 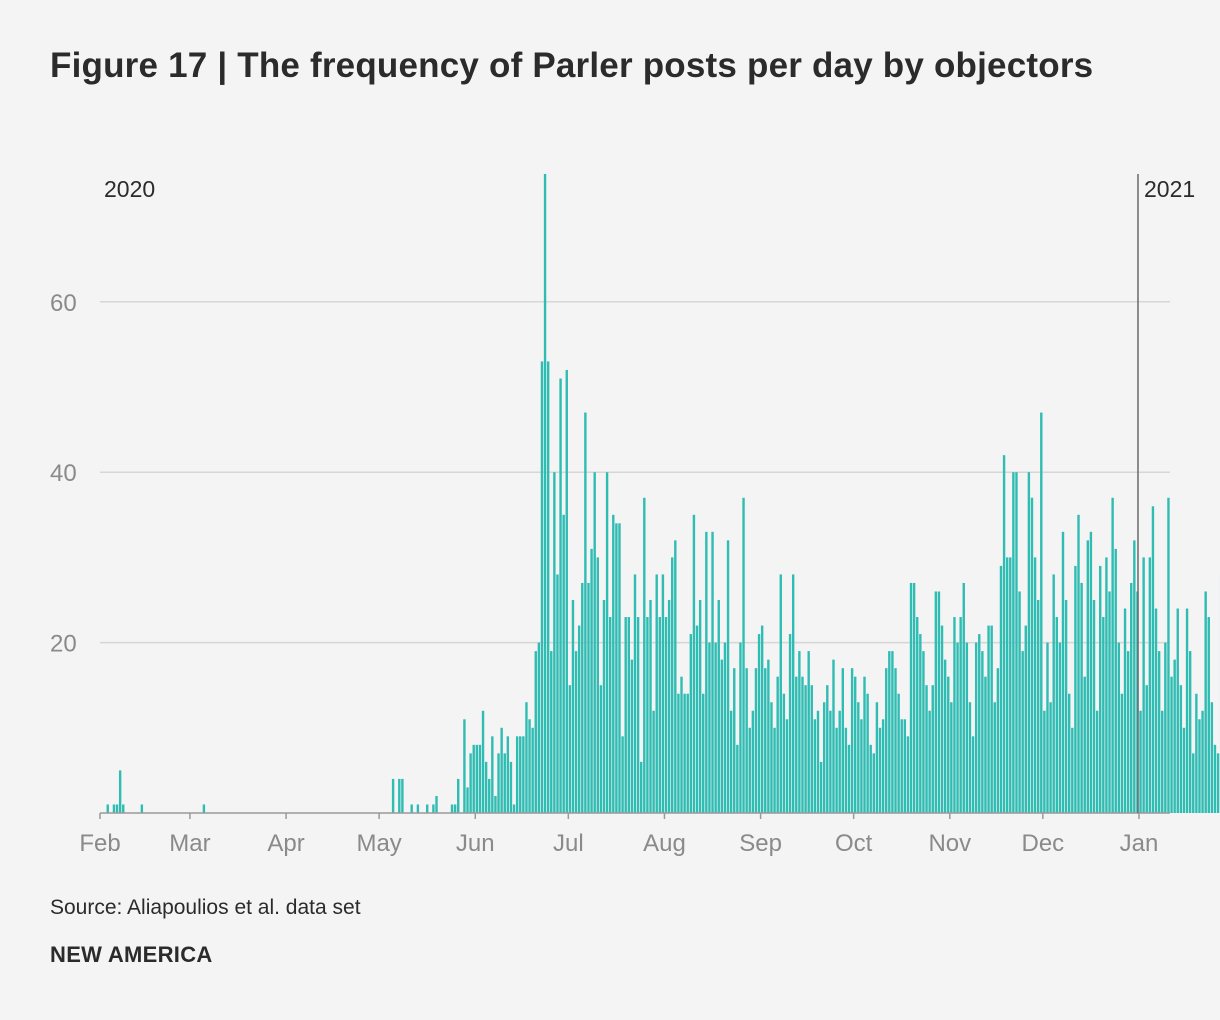 What do you see at coordinates (1042, 843) in the screenshot?
I see `x-tick-label: Dec` at bounding box center [1042, 843].